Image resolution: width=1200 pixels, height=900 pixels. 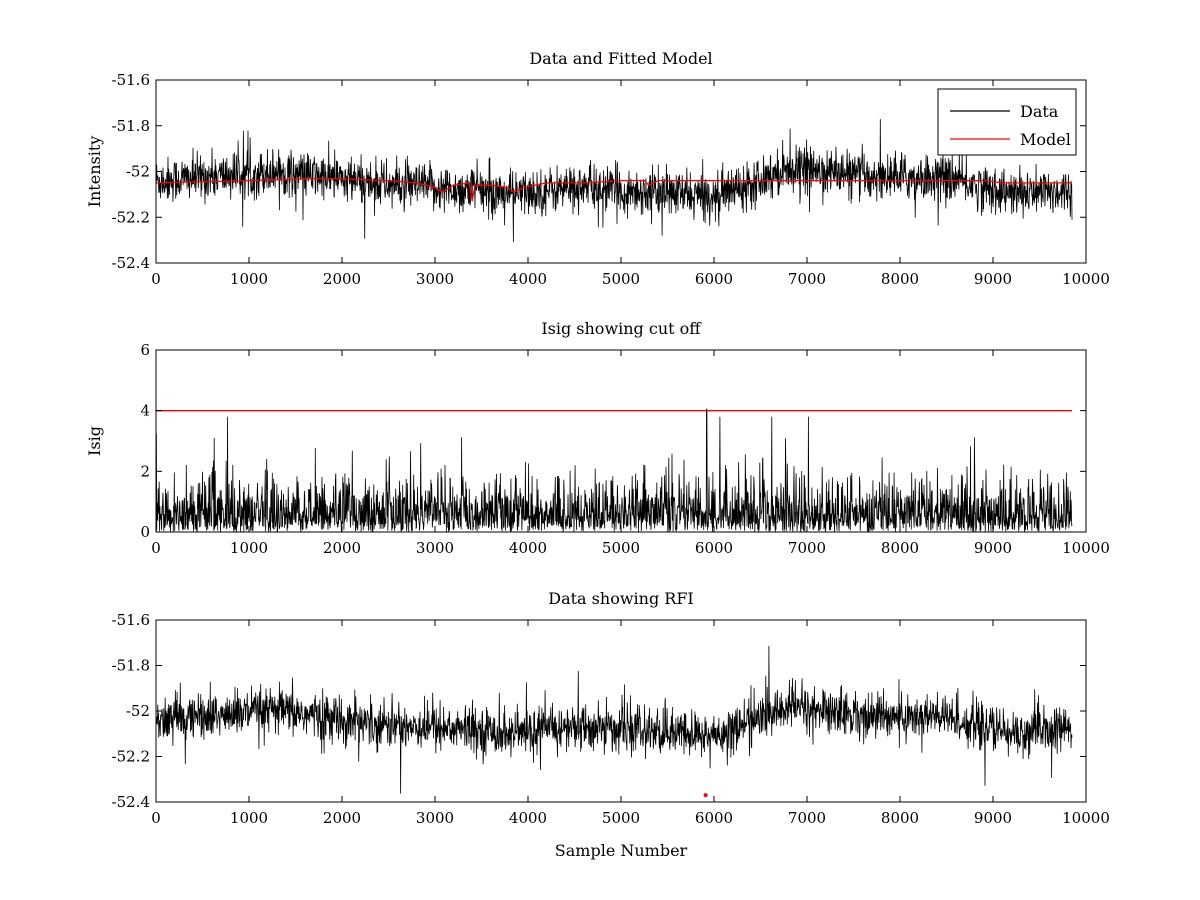 What do you see at coordinates (614, 189) in the screenshot?
I see `series-model` at bounding box center [614, 189].